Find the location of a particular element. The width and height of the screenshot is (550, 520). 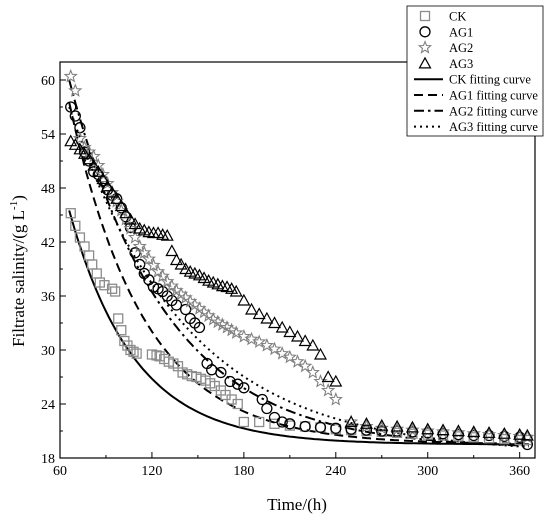

x-tick-label: 240 is located at coordinates (335, 471).